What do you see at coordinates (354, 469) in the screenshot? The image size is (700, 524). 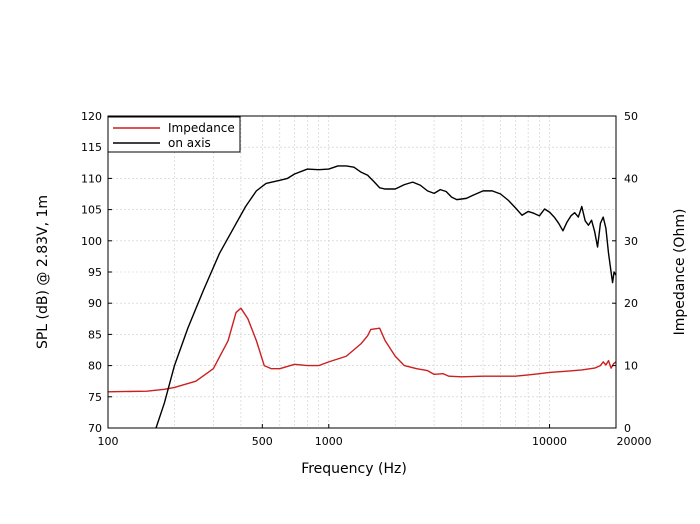 I see `x-axis-label: Frequency (Hz)` at bounding box center [354, 469].